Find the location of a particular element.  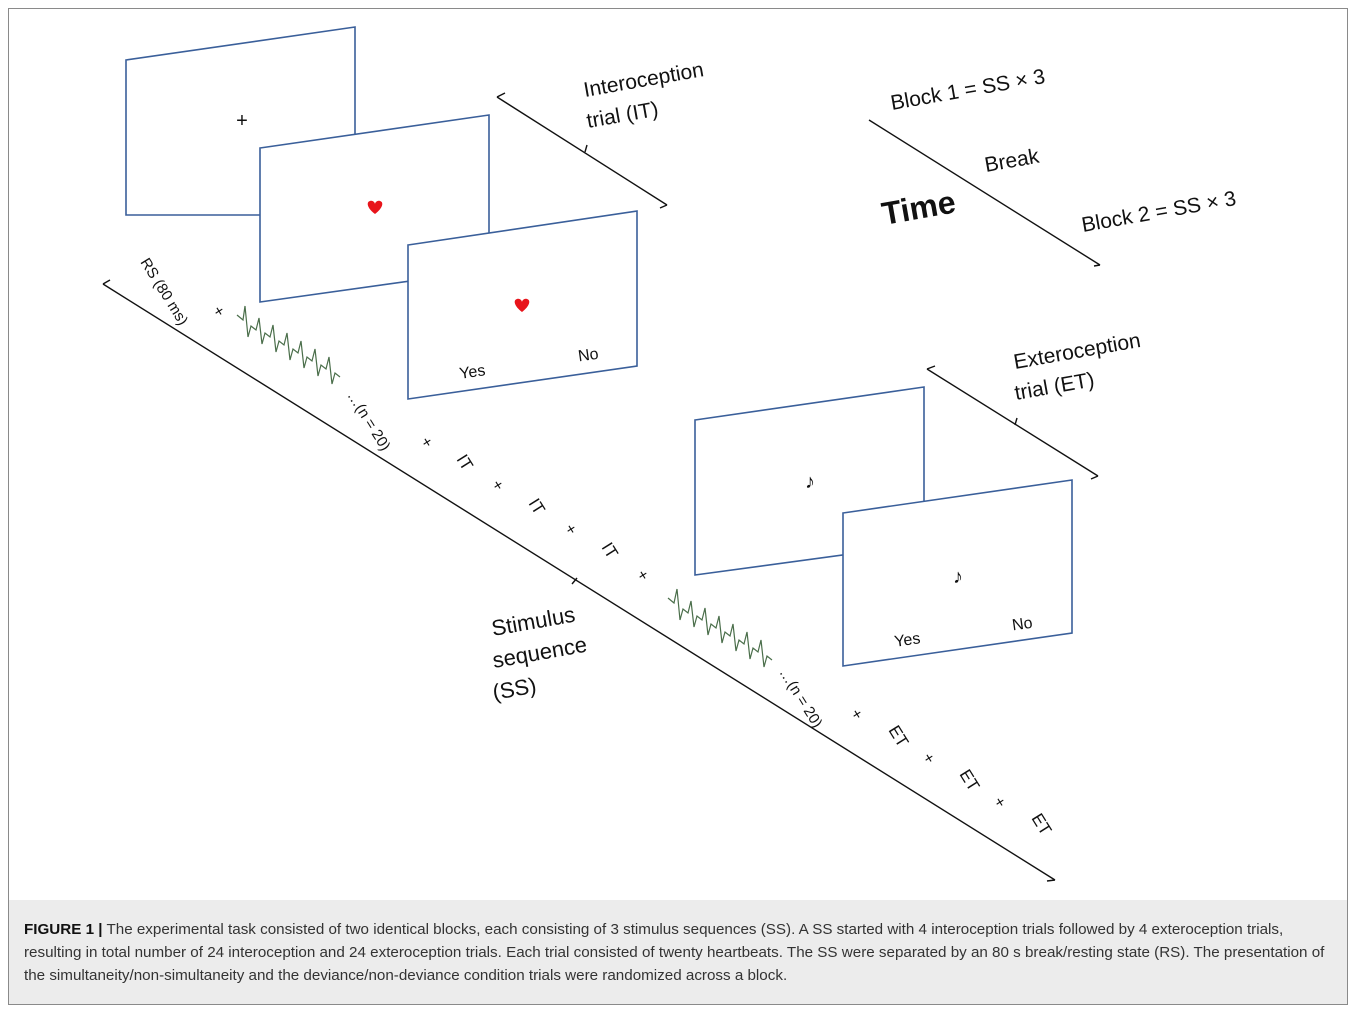

interoception-title-line1: Interoception is located at coordinates (644, 80).